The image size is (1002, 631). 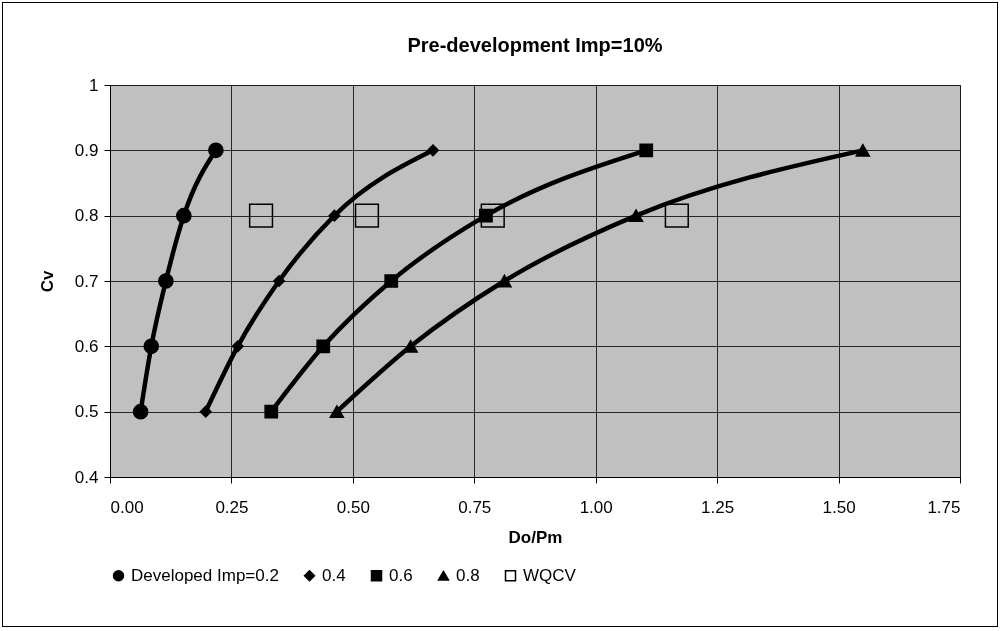 What do you see at coordinates (401, 575) in the screenshot?
I see `legend-label: 0.6` at bounding box center [401, 575].